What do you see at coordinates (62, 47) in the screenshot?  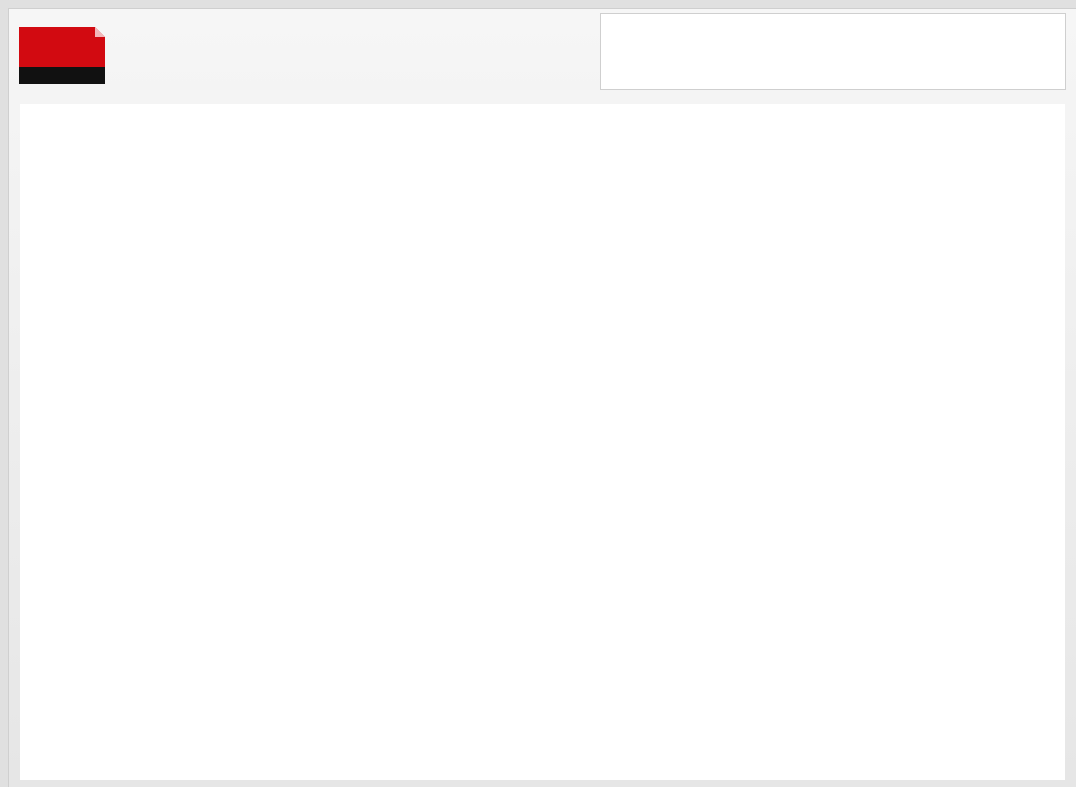 I see `logo-red-block` at bounding box center [62, 47].